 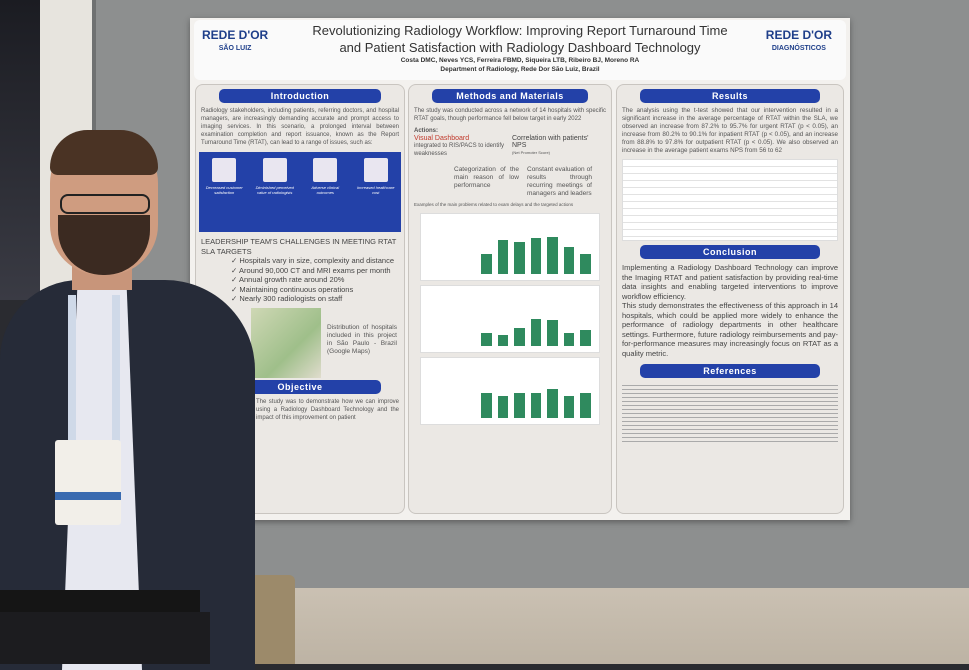 I want to click on glasses, so click(x=105, y=204).